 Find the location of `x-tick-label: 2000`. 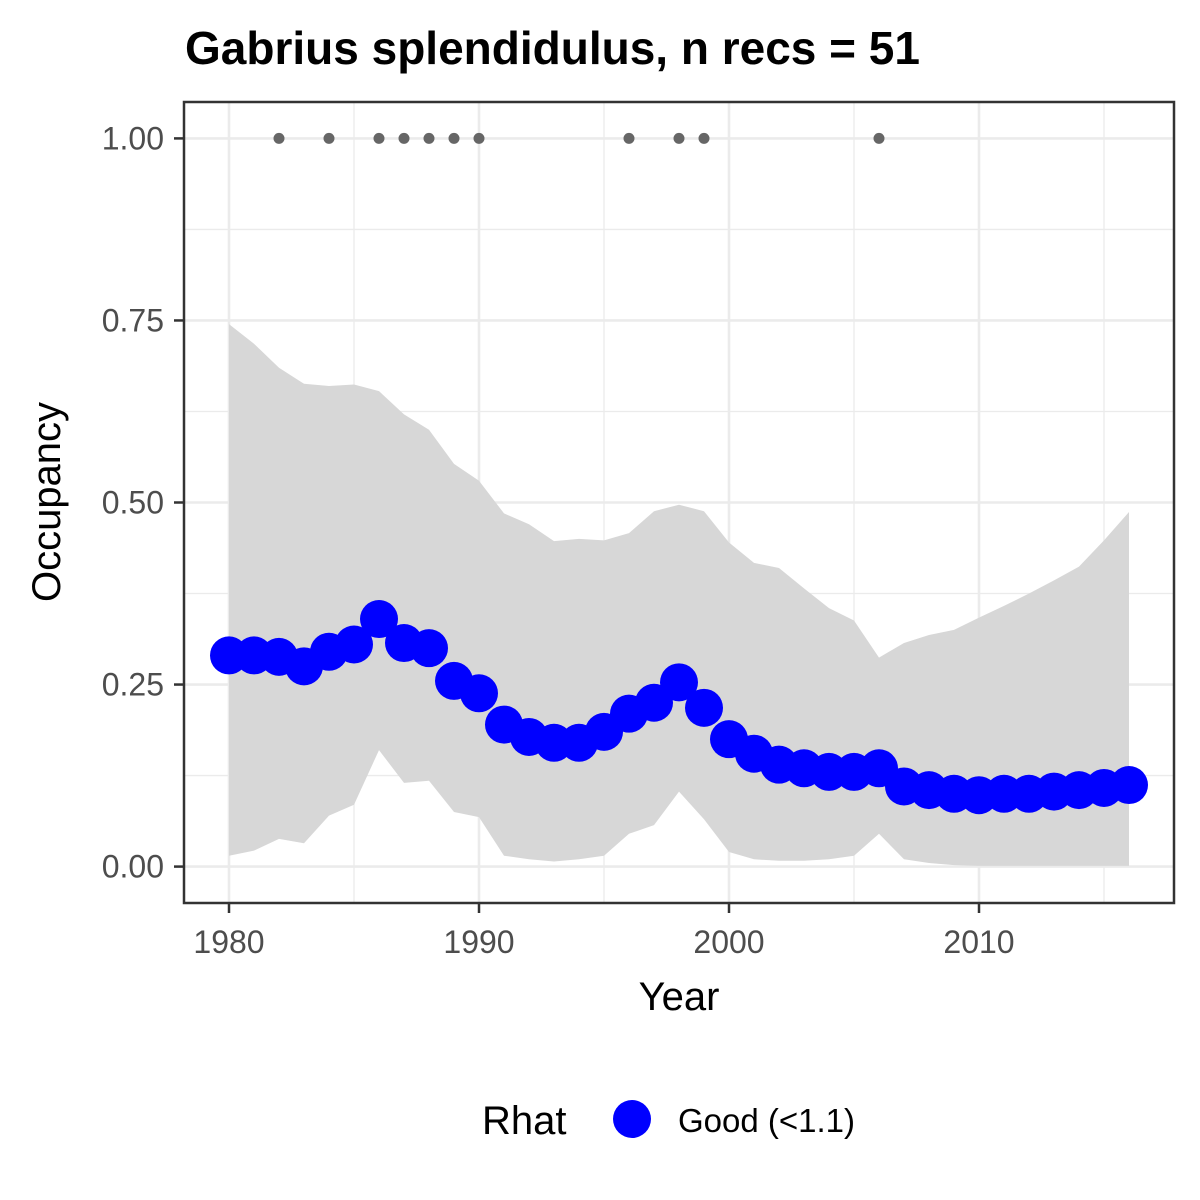

x-tick-label: 2000 is located at coordinates (728, 942).